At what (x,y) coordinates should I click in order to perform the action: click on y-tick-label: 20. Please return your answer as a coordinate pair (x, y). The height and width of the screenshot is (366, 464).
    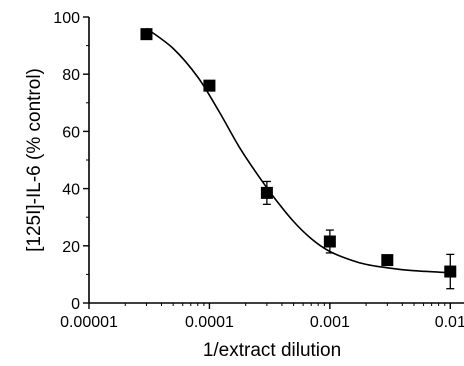
    Looking at the image, I should click on (71, 247).